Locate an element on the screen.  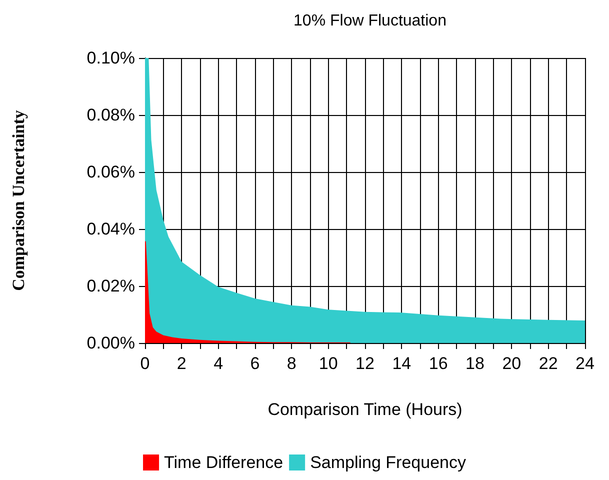
x-tick-label: 22 is located at coordinates (548, 363).